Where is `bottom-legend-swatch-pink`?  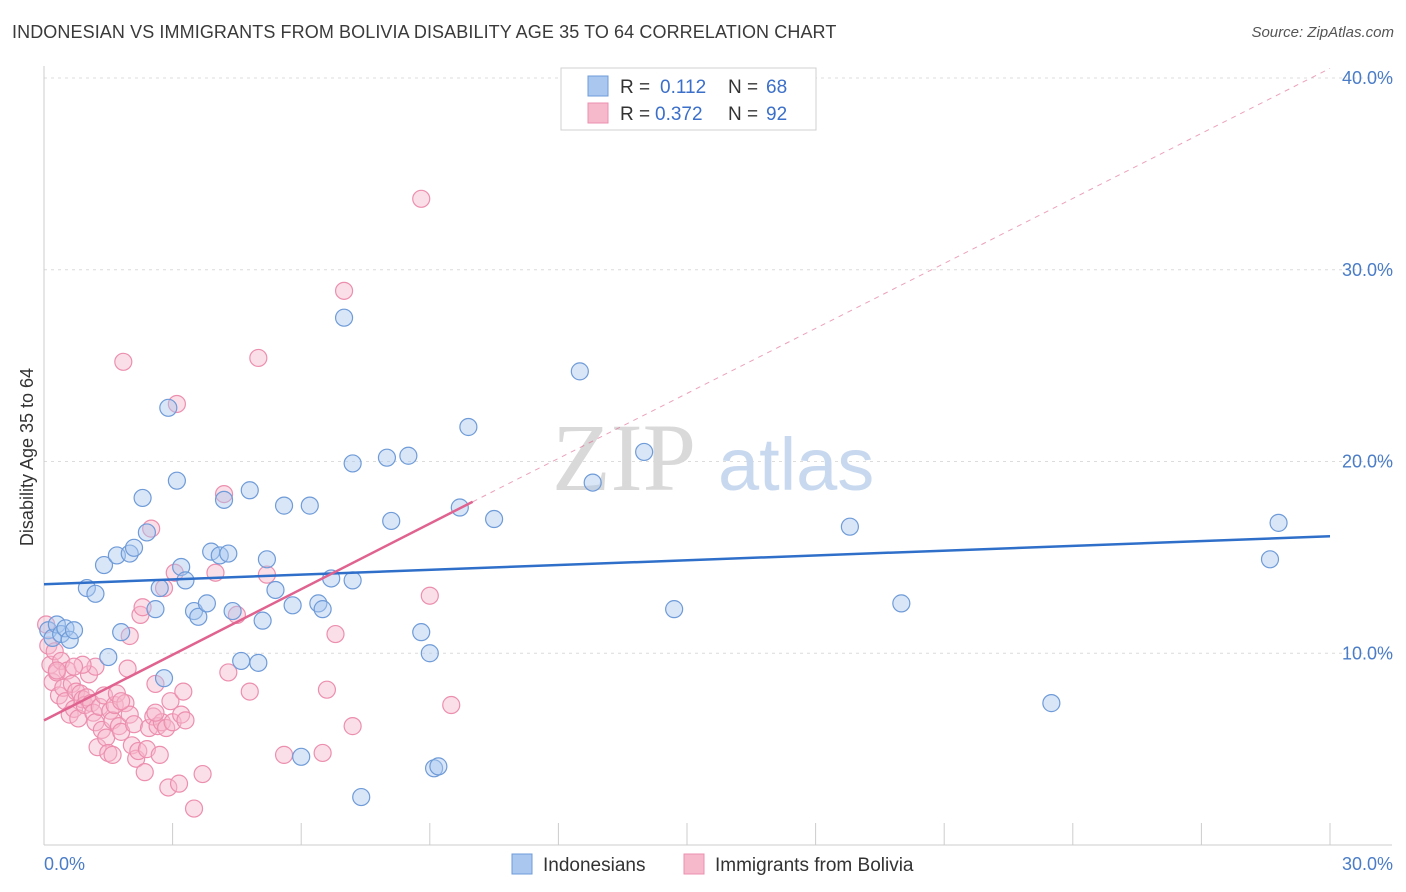 bottom-legend-swatch-pink is located at coordinates (694, 864).